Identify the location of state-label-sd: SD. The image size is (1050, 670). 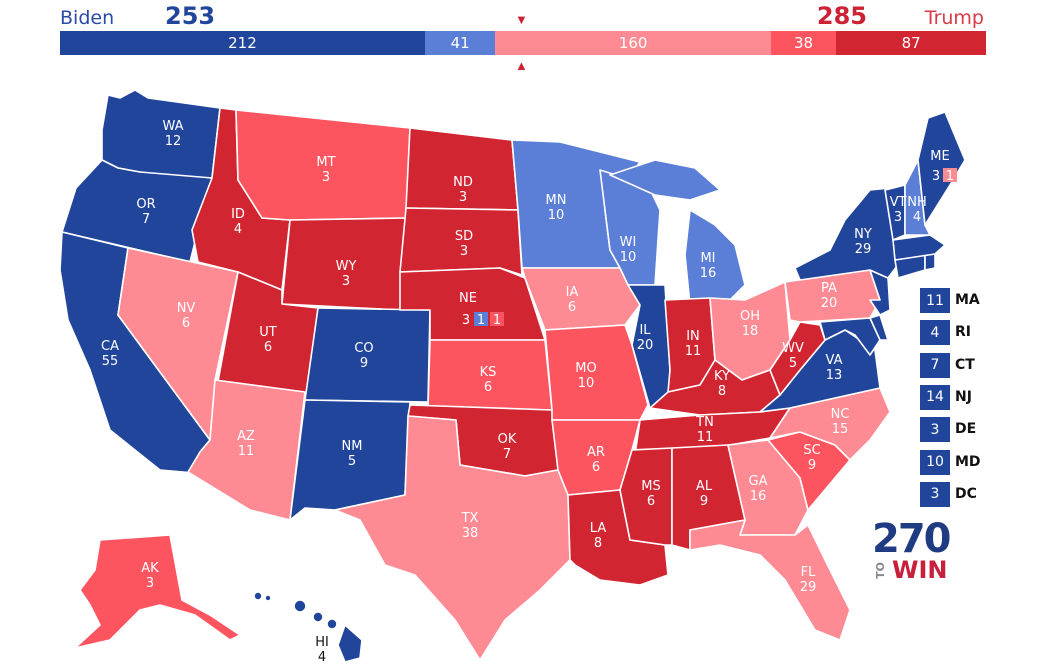
(464, 236).